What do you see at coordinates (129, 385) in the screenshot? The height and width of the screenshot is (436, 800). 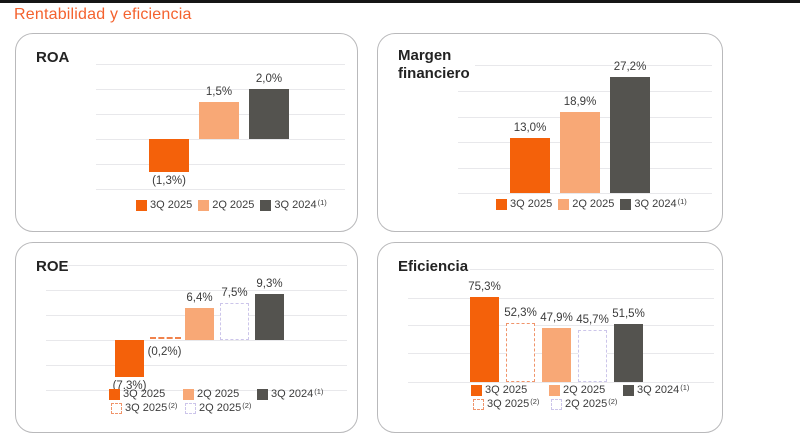 I see `bar-value-label: (7.3%)` at bounding box center [129, 385].